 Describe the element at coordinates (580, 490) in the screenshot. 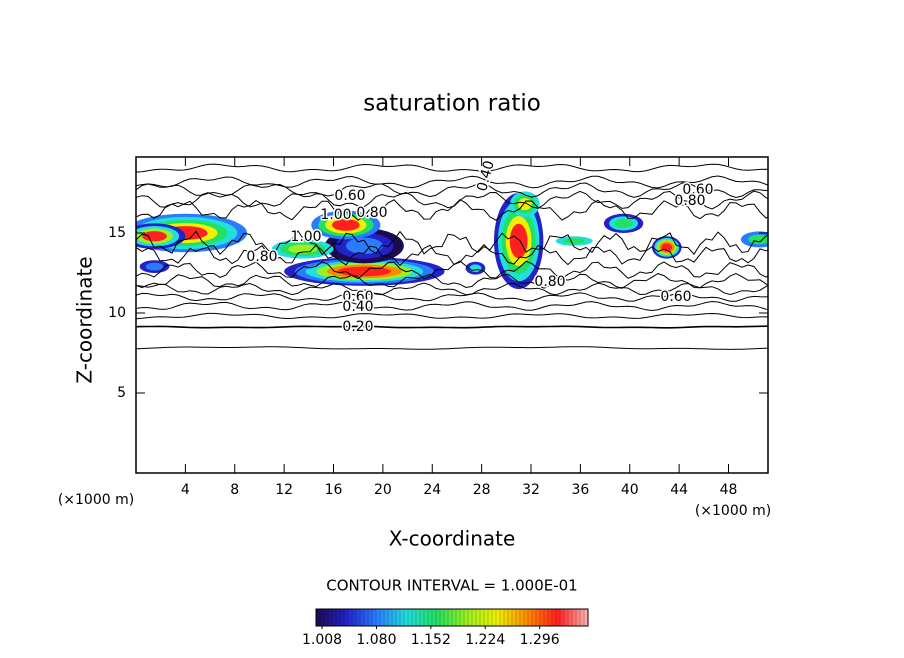

I see `x-tick-label: 36` at that location.